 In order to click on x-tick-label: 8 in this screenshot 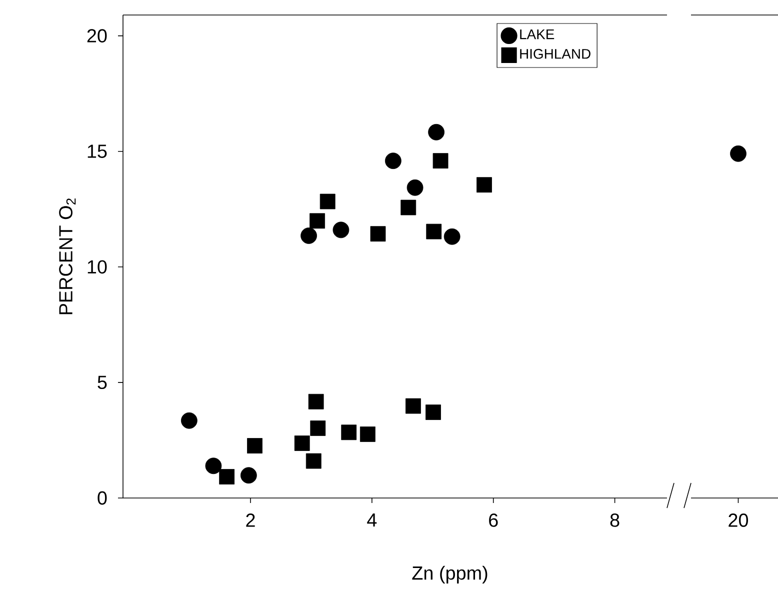, I will do `click(615, 520)`.